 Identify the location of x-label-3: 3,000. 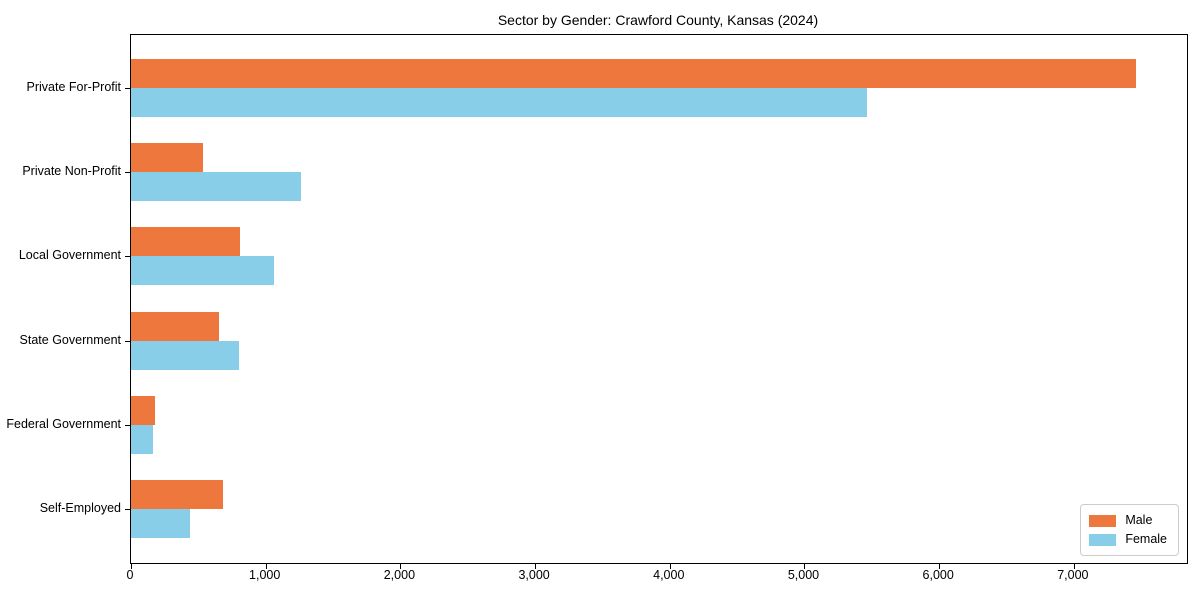
(534, 575).